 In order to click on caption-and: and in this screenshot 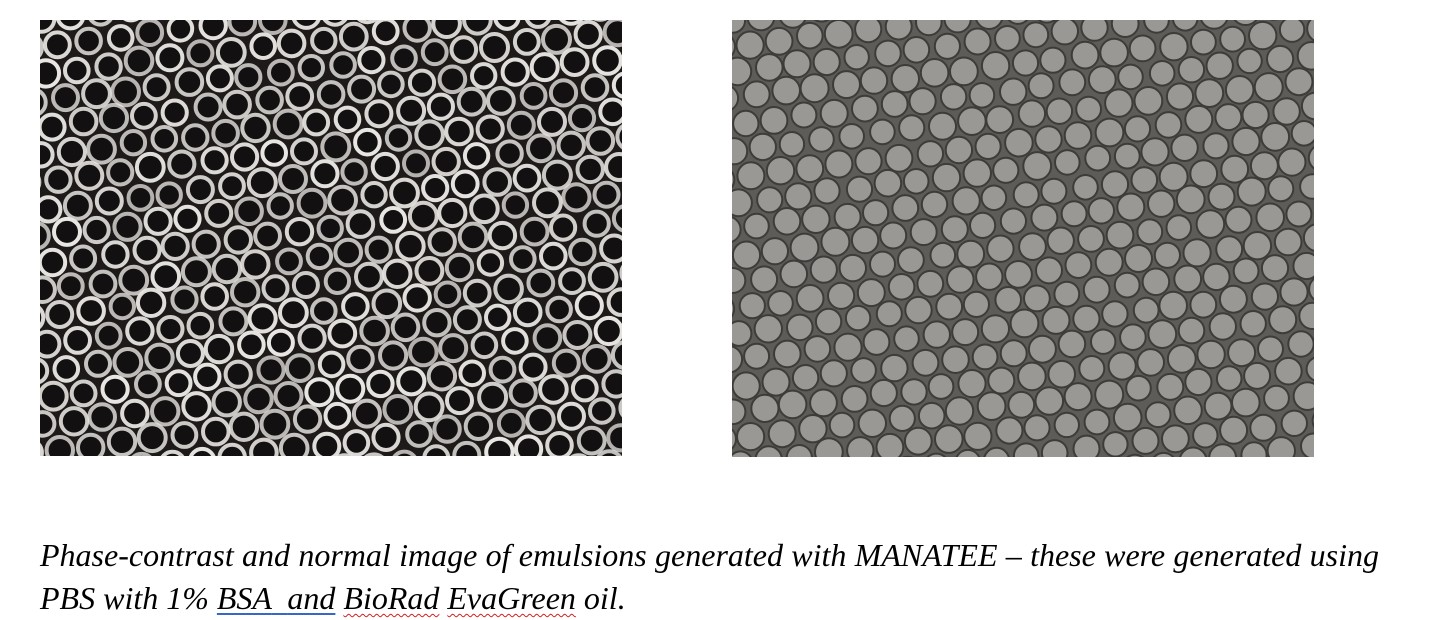, I will do `click(311, 598)`.